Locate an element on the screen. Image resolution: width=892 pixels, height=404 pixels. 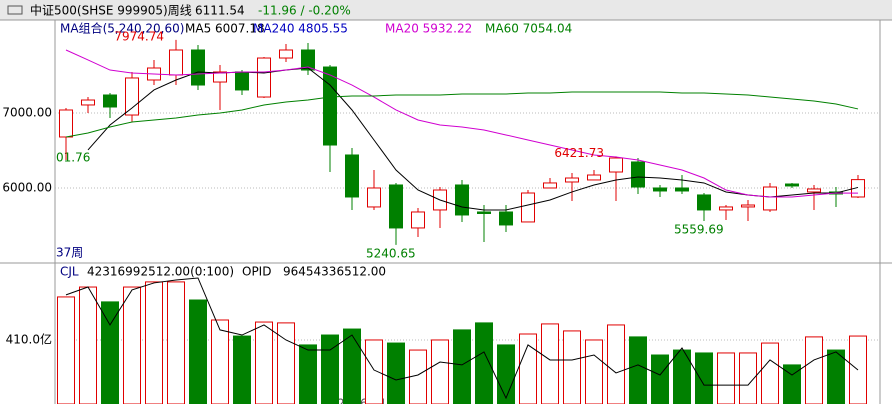
annotation: 01.76 is located at coordinates (73, 158).